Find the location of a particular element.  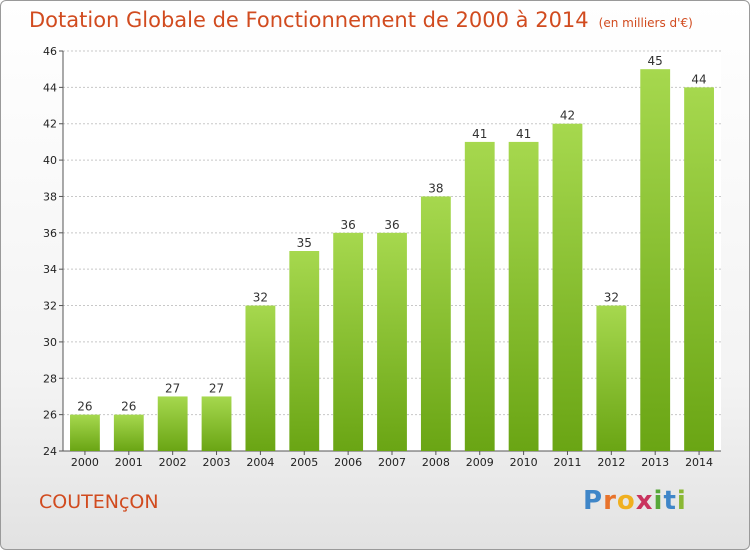

y-tick-label: 42 is located at coordinates (50, 124).